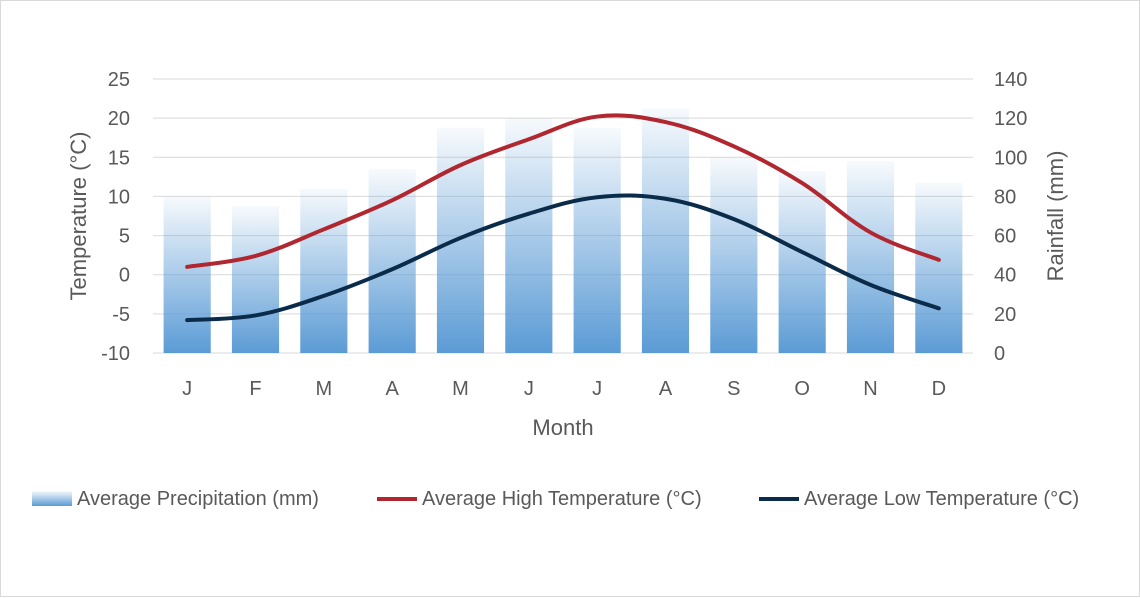 This screenshot has width=1140, height=598. Describe the element at coordinates (1005, 315) in the screenshot. I see `right-tick-label: 20` at that location.